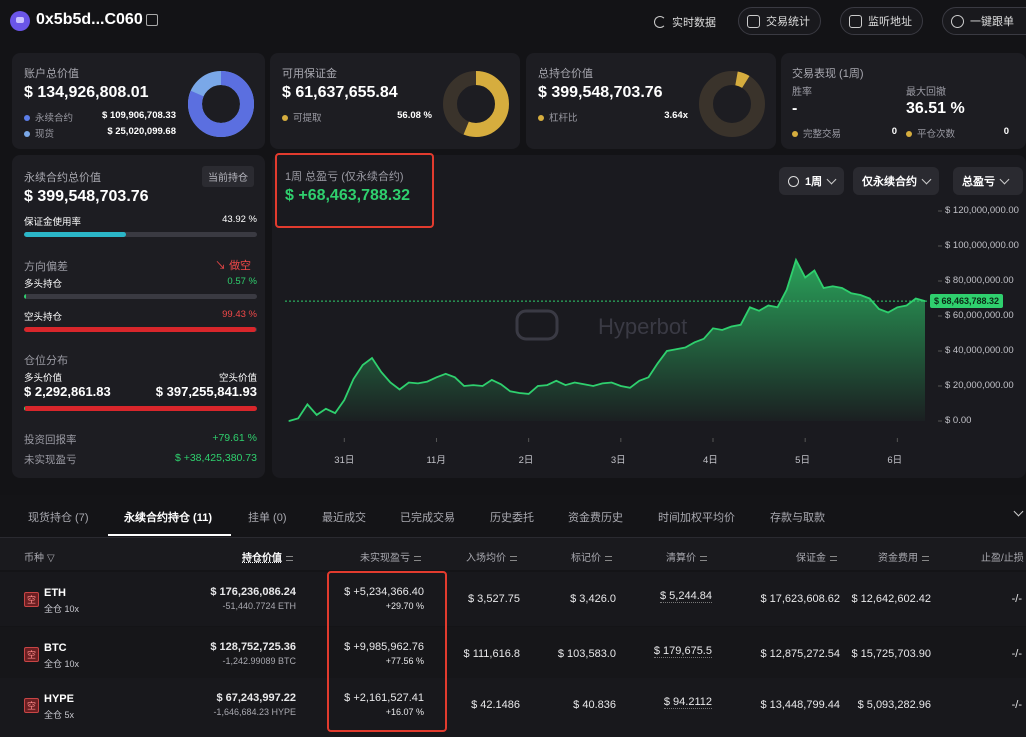 The image size is (1026, 737). I want to click on col-mark: 标记价, so click(591, 556).